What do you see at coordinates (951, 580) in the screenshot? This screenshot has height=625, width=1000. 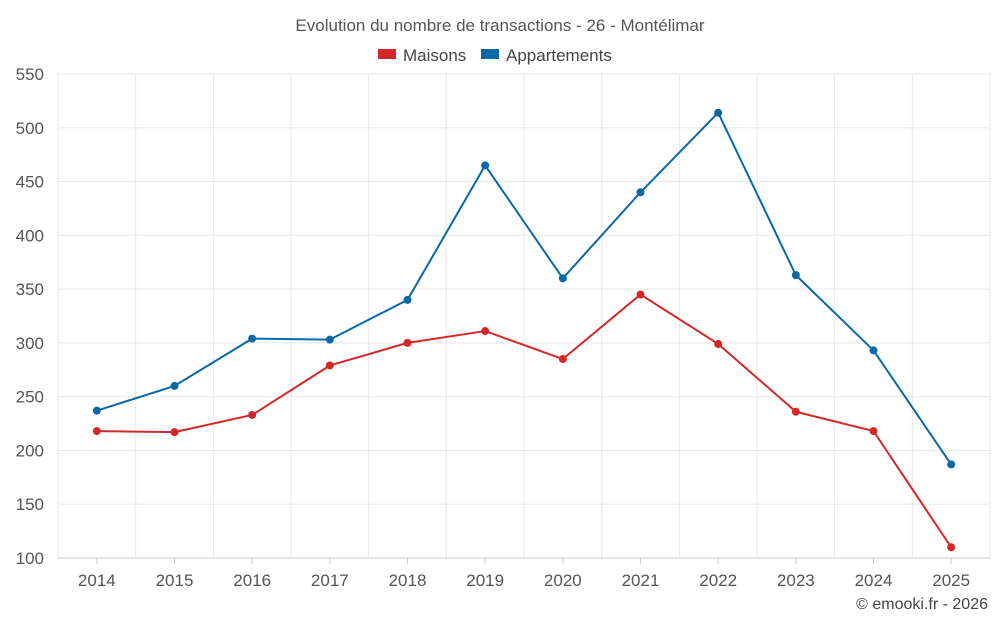 I see `x-tick-label: 2025` at bounding box center [951, 580].